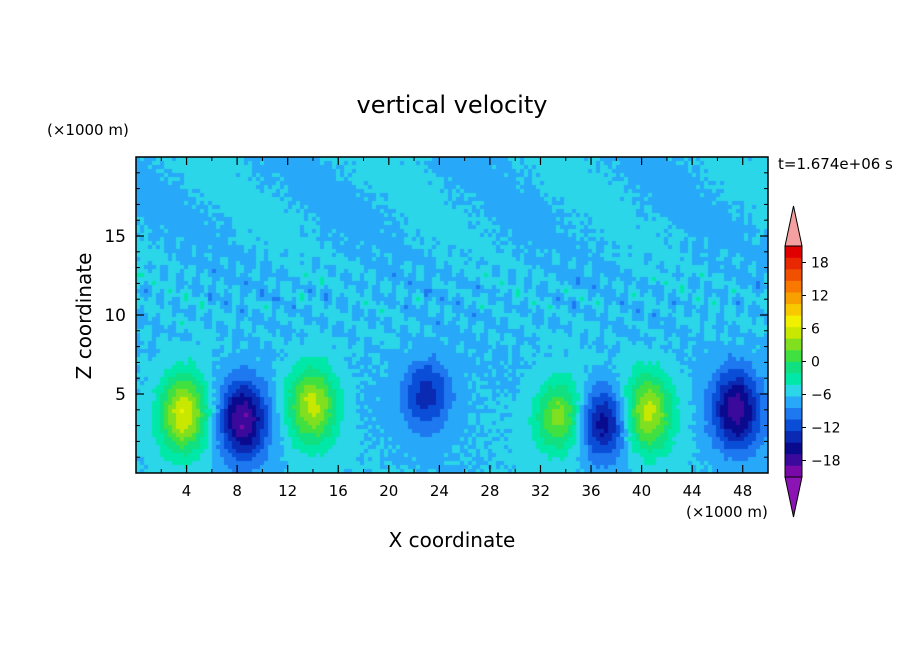  I want to click on x-tick-label: 20, so click(388, 491).